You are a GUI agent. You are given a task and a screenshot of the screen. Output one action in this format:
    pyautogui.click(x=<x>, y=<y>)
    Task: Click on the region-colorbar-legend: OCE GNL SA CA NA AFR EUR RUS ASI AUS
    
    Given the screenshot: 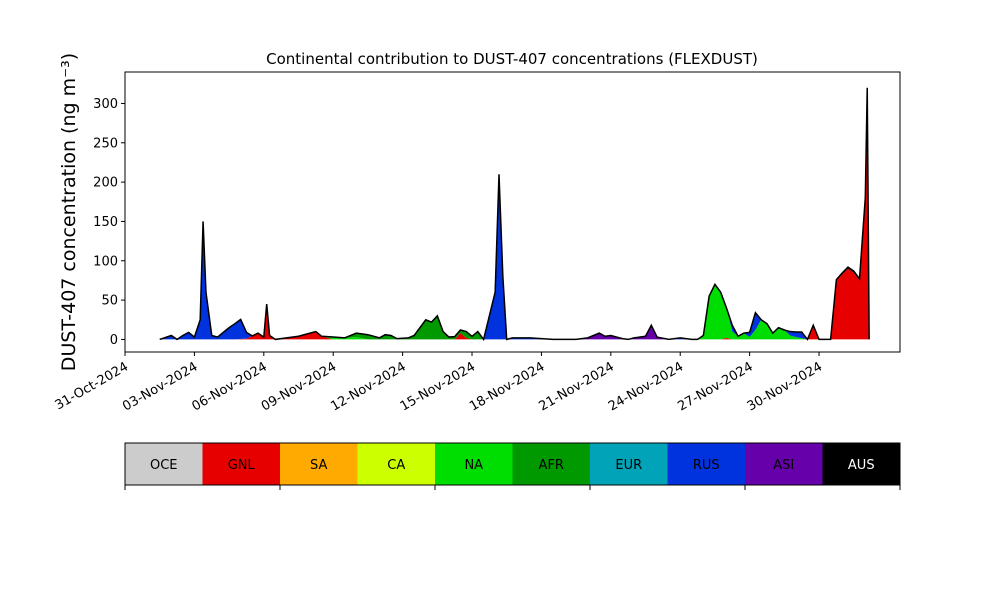 What is the action you would take?
    pyautogui.click(x=512, y=466)
    